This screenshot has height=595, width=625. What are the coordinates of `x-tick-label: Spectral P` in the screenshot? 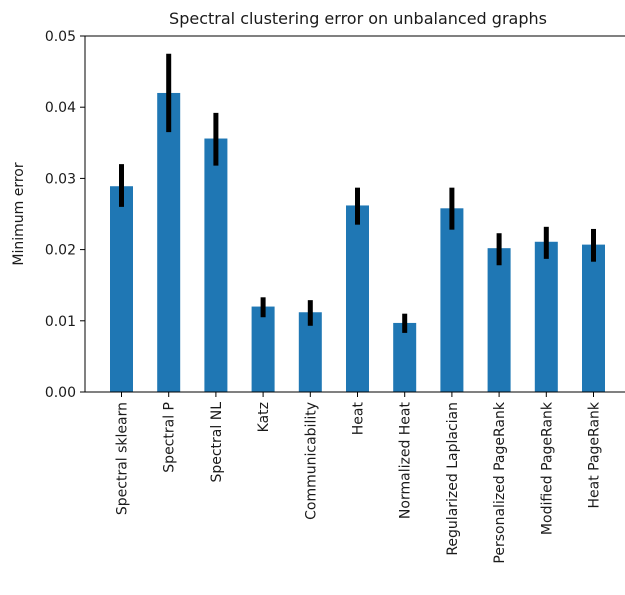 It's located at (170, 437).